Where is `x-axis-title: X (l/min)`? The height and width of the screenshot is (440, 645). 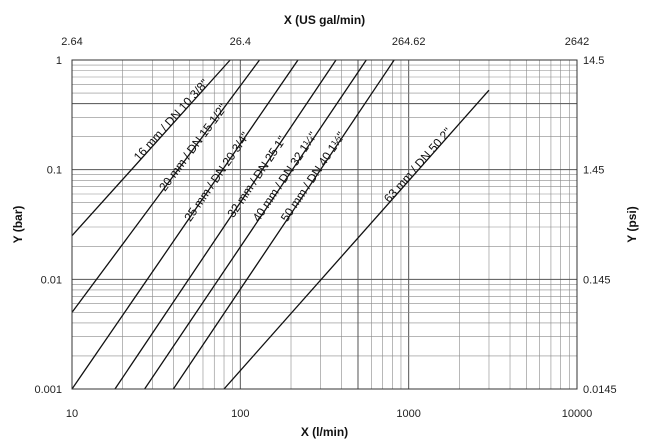 x-axis-title: X (l/min) is located at coordinates (324, 432).